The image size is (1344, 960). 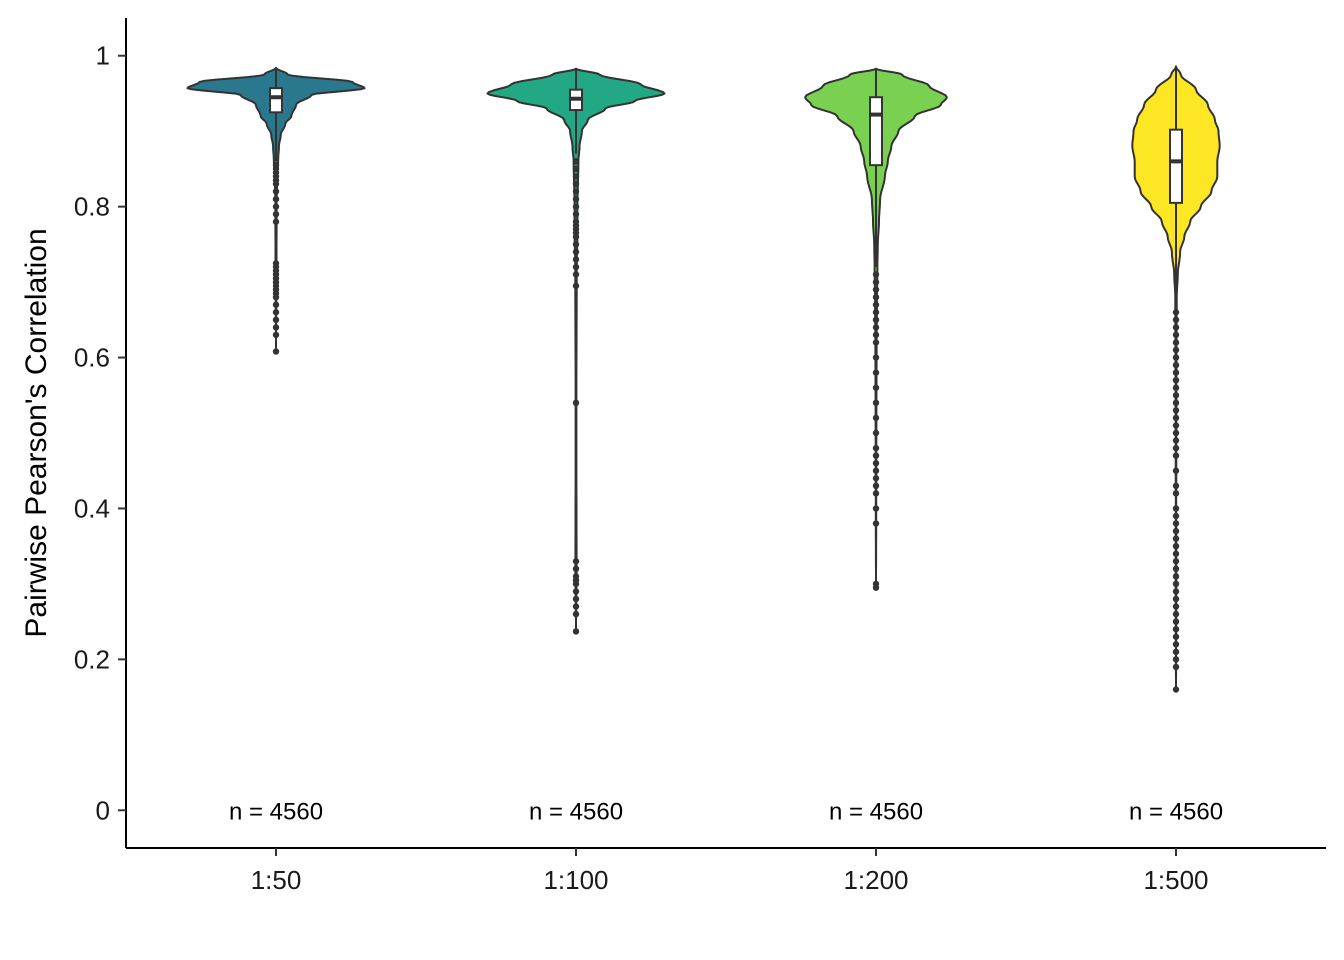 I want to click on y-tick-label: 1, so click(x=103, y=56).